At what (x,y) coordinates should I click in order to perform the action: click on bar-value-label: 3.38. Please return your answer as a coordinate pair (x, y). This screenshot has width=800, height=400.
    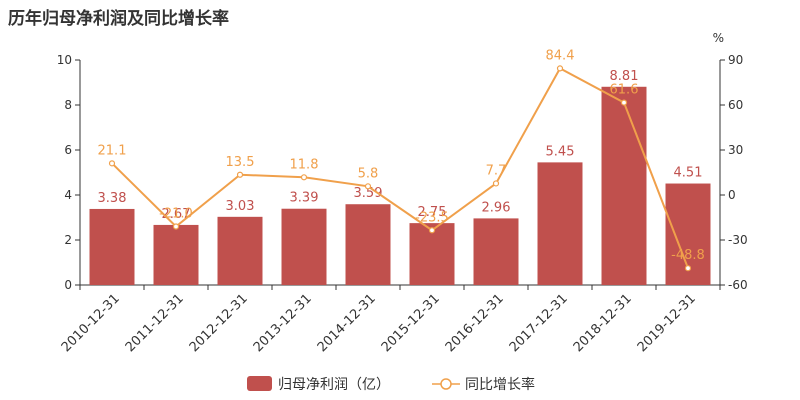
    Looking at the image, I should click on (112, 198).